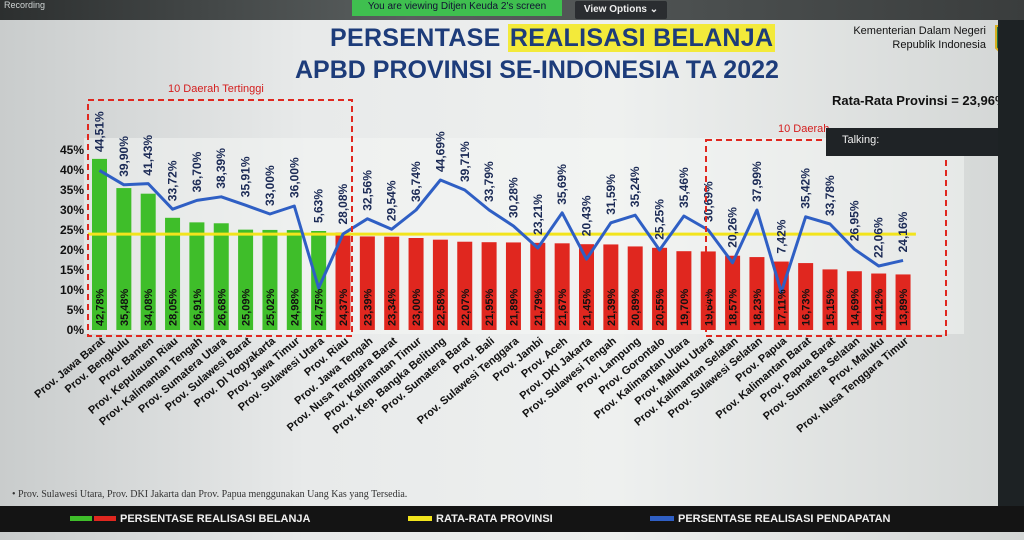  What do you see at coordinates (295, 307) in the screenshot?
I see `bar-value-label: 24,98%` at bounding box center [295, 307].